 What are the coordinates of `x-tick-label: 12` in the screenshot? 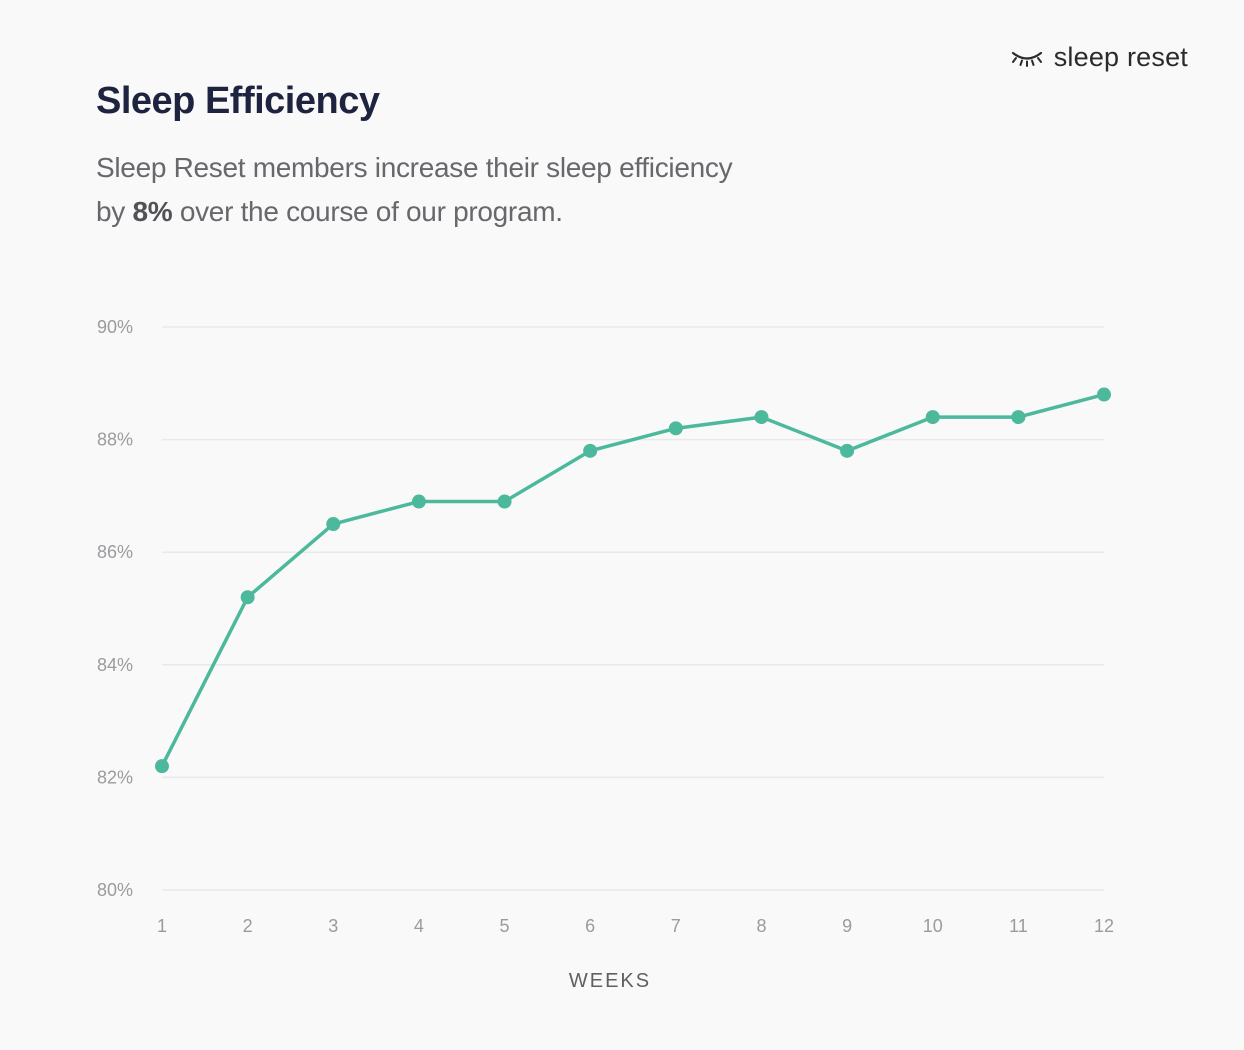 It's located at (1104, 926).